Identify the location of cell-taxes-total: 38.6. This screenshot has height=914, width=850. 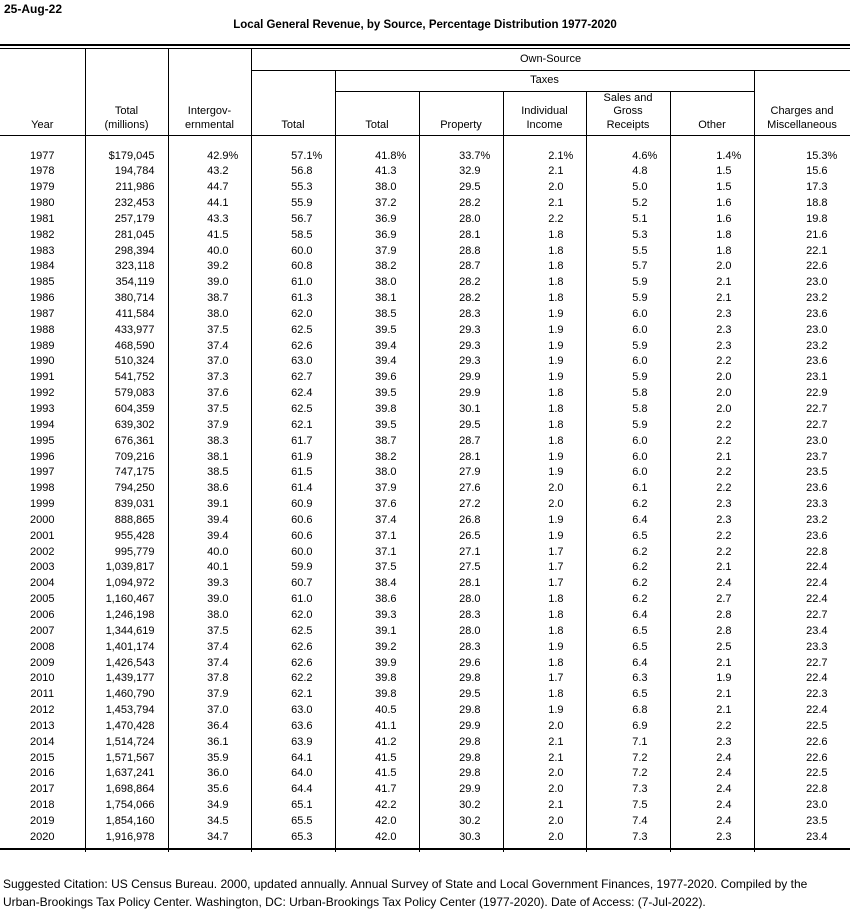
(377, 600).